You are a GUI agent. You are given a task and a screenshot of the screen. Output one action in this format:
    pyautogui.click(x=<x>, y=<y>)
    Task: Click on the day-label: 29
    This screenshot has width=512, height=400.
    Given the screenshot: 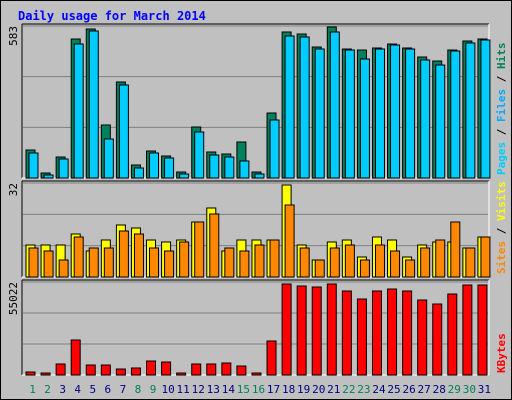 What is the action you would take?
    pyautogui.click(x=454, y=389)
    